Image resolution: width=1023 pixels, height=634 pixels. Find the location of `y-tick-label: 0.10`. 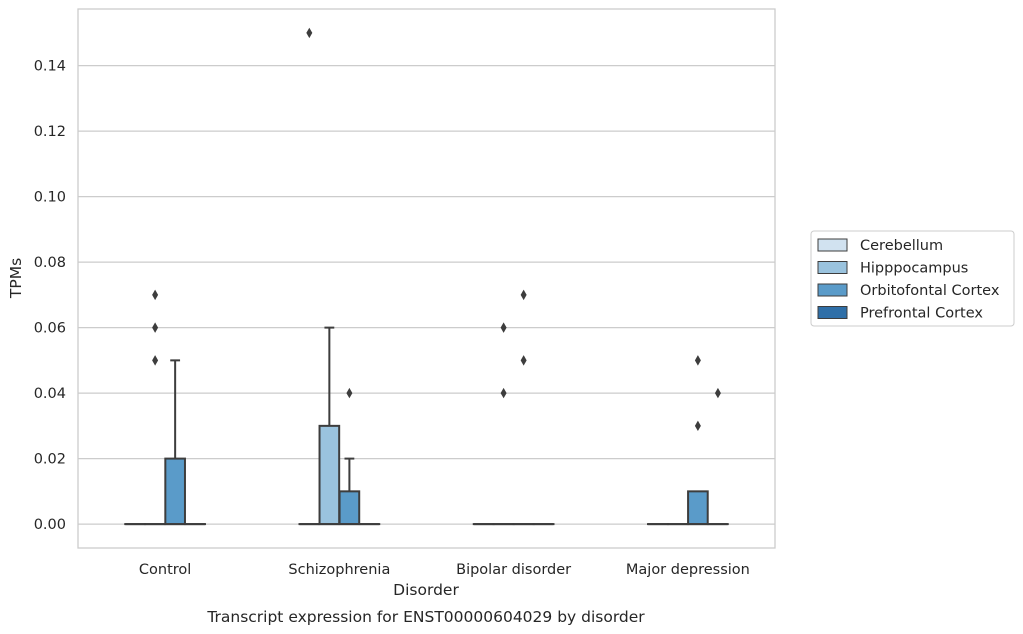

y-tick-label: 0.10 is located at coordinates (50, 198).